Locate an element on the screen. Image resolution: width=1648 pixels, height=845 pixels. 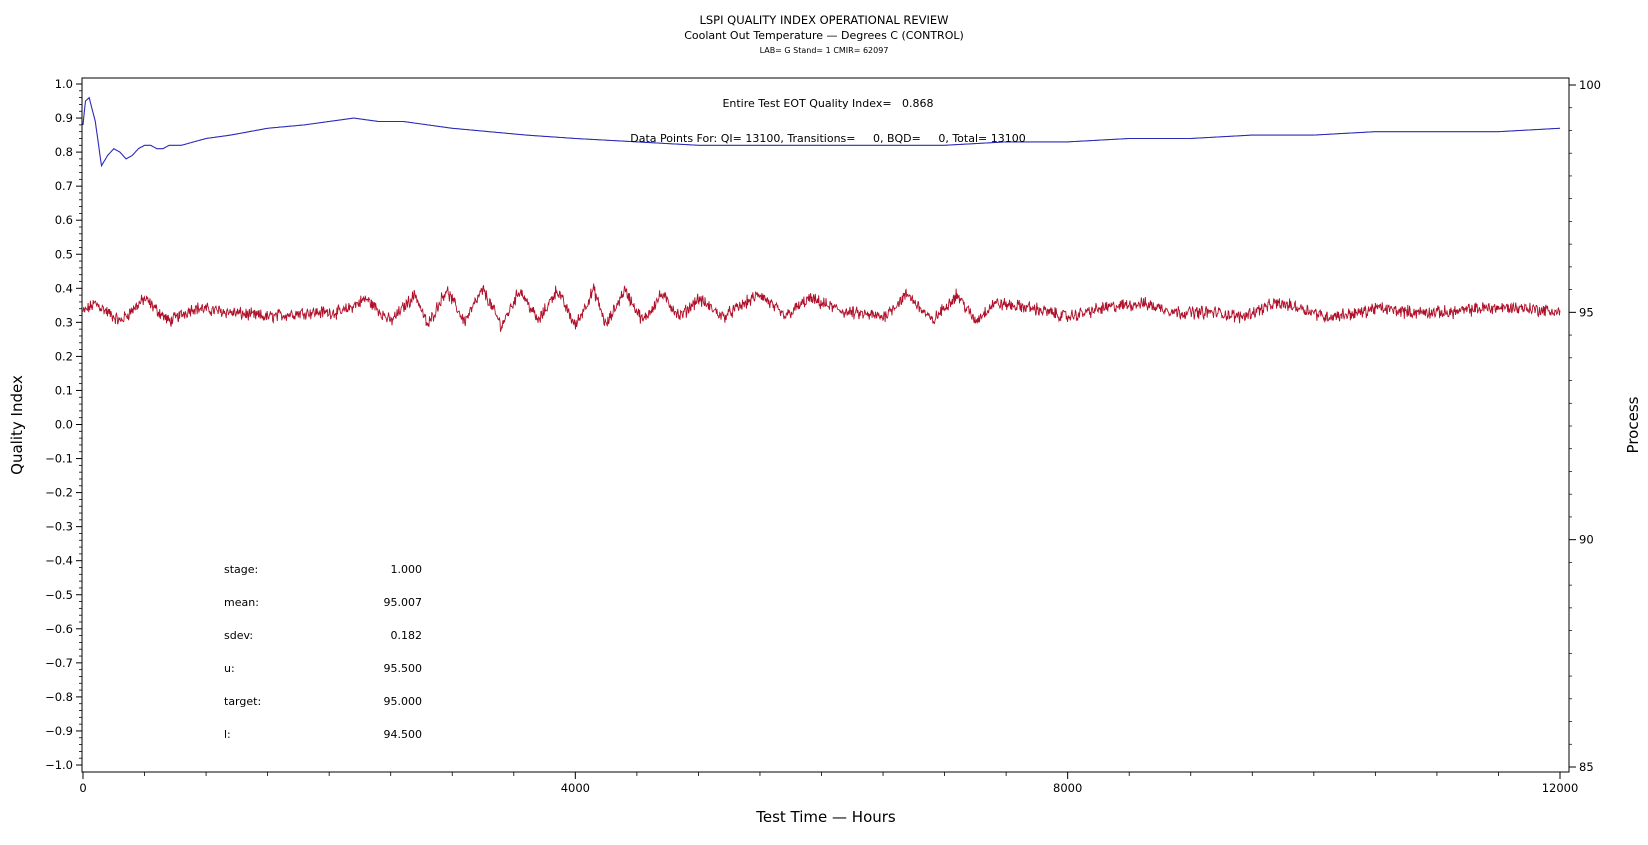
y-tick-label: 0.7 is located at coordinates (64, 186).